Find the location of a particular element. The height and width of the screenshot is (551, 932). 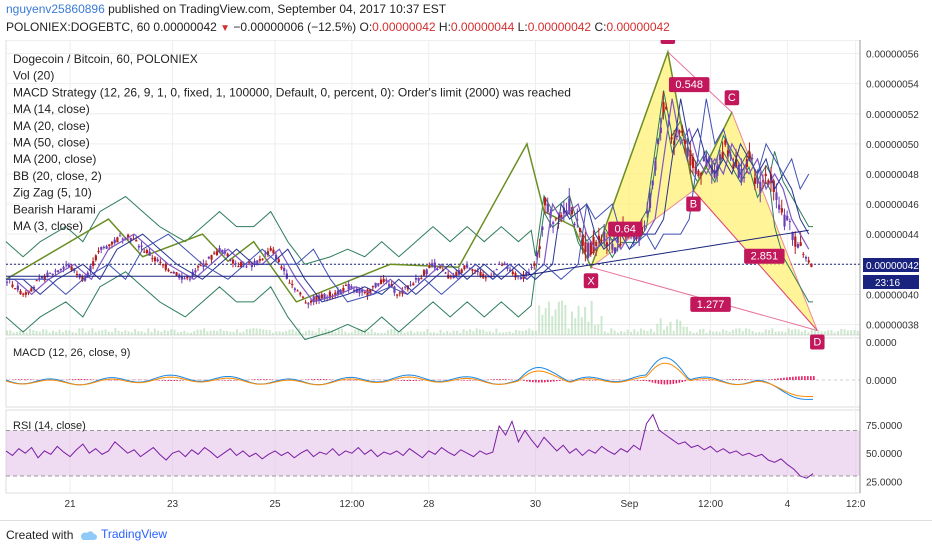

open-label: O: is located at coordinates (366, 27).